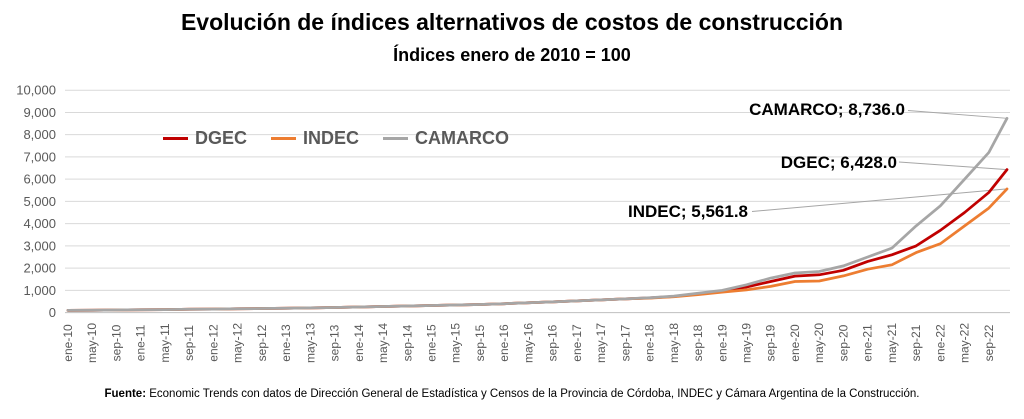 Image resolution: width=1024 pixels, height=419 pixels. What do you see at coordinates (68, 343) in the screenshot?
I see `x-tick-label: ene-10` at bounding box center [68, 343].